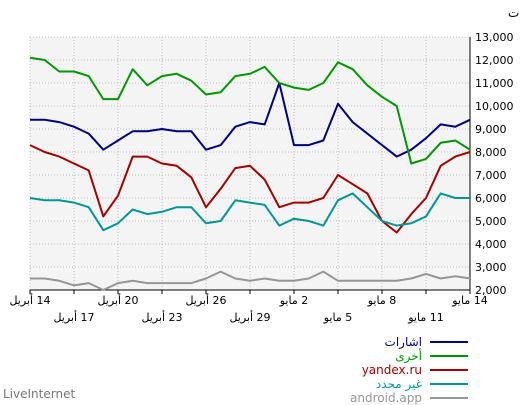 This screenshot has height=405, width=520. What do you see at coordinates (392, 370) in the screenshot?
I see `legend-label: yandex.ru` at bounding box center [392, 370].